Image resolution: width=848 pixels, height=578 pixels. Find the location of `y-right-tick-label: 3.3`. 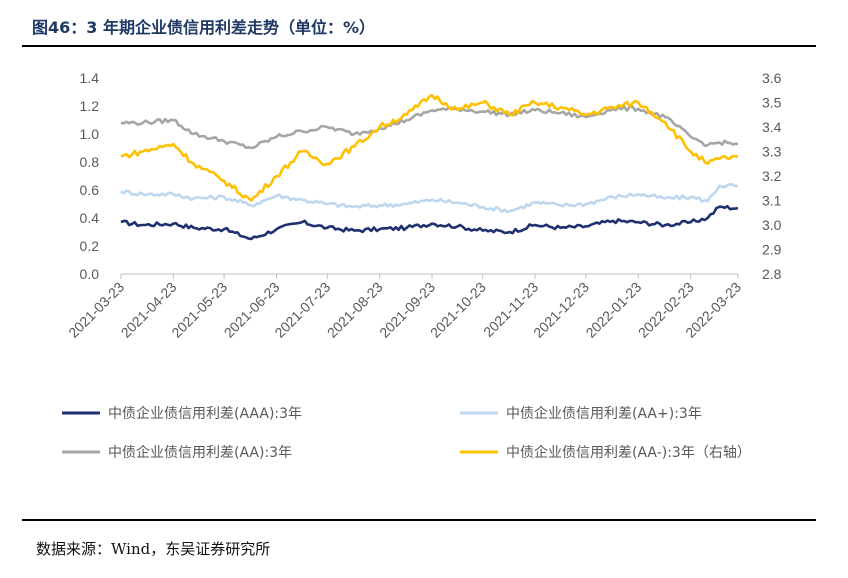

y-right-tick-label: 3.3 is located at coordinates (772, 152).